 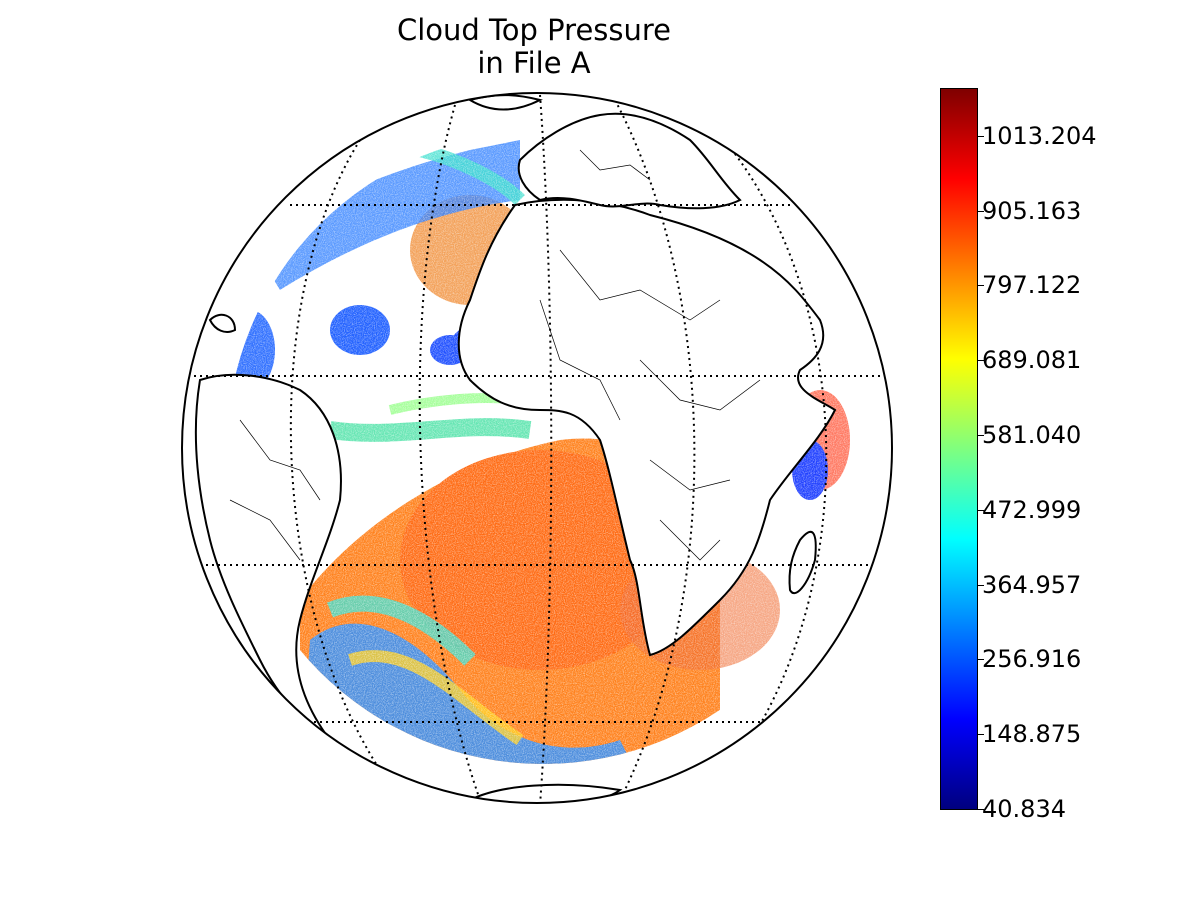 I want to click on colorbar-tick-label: 689.081, so click(x=1032, y=360).